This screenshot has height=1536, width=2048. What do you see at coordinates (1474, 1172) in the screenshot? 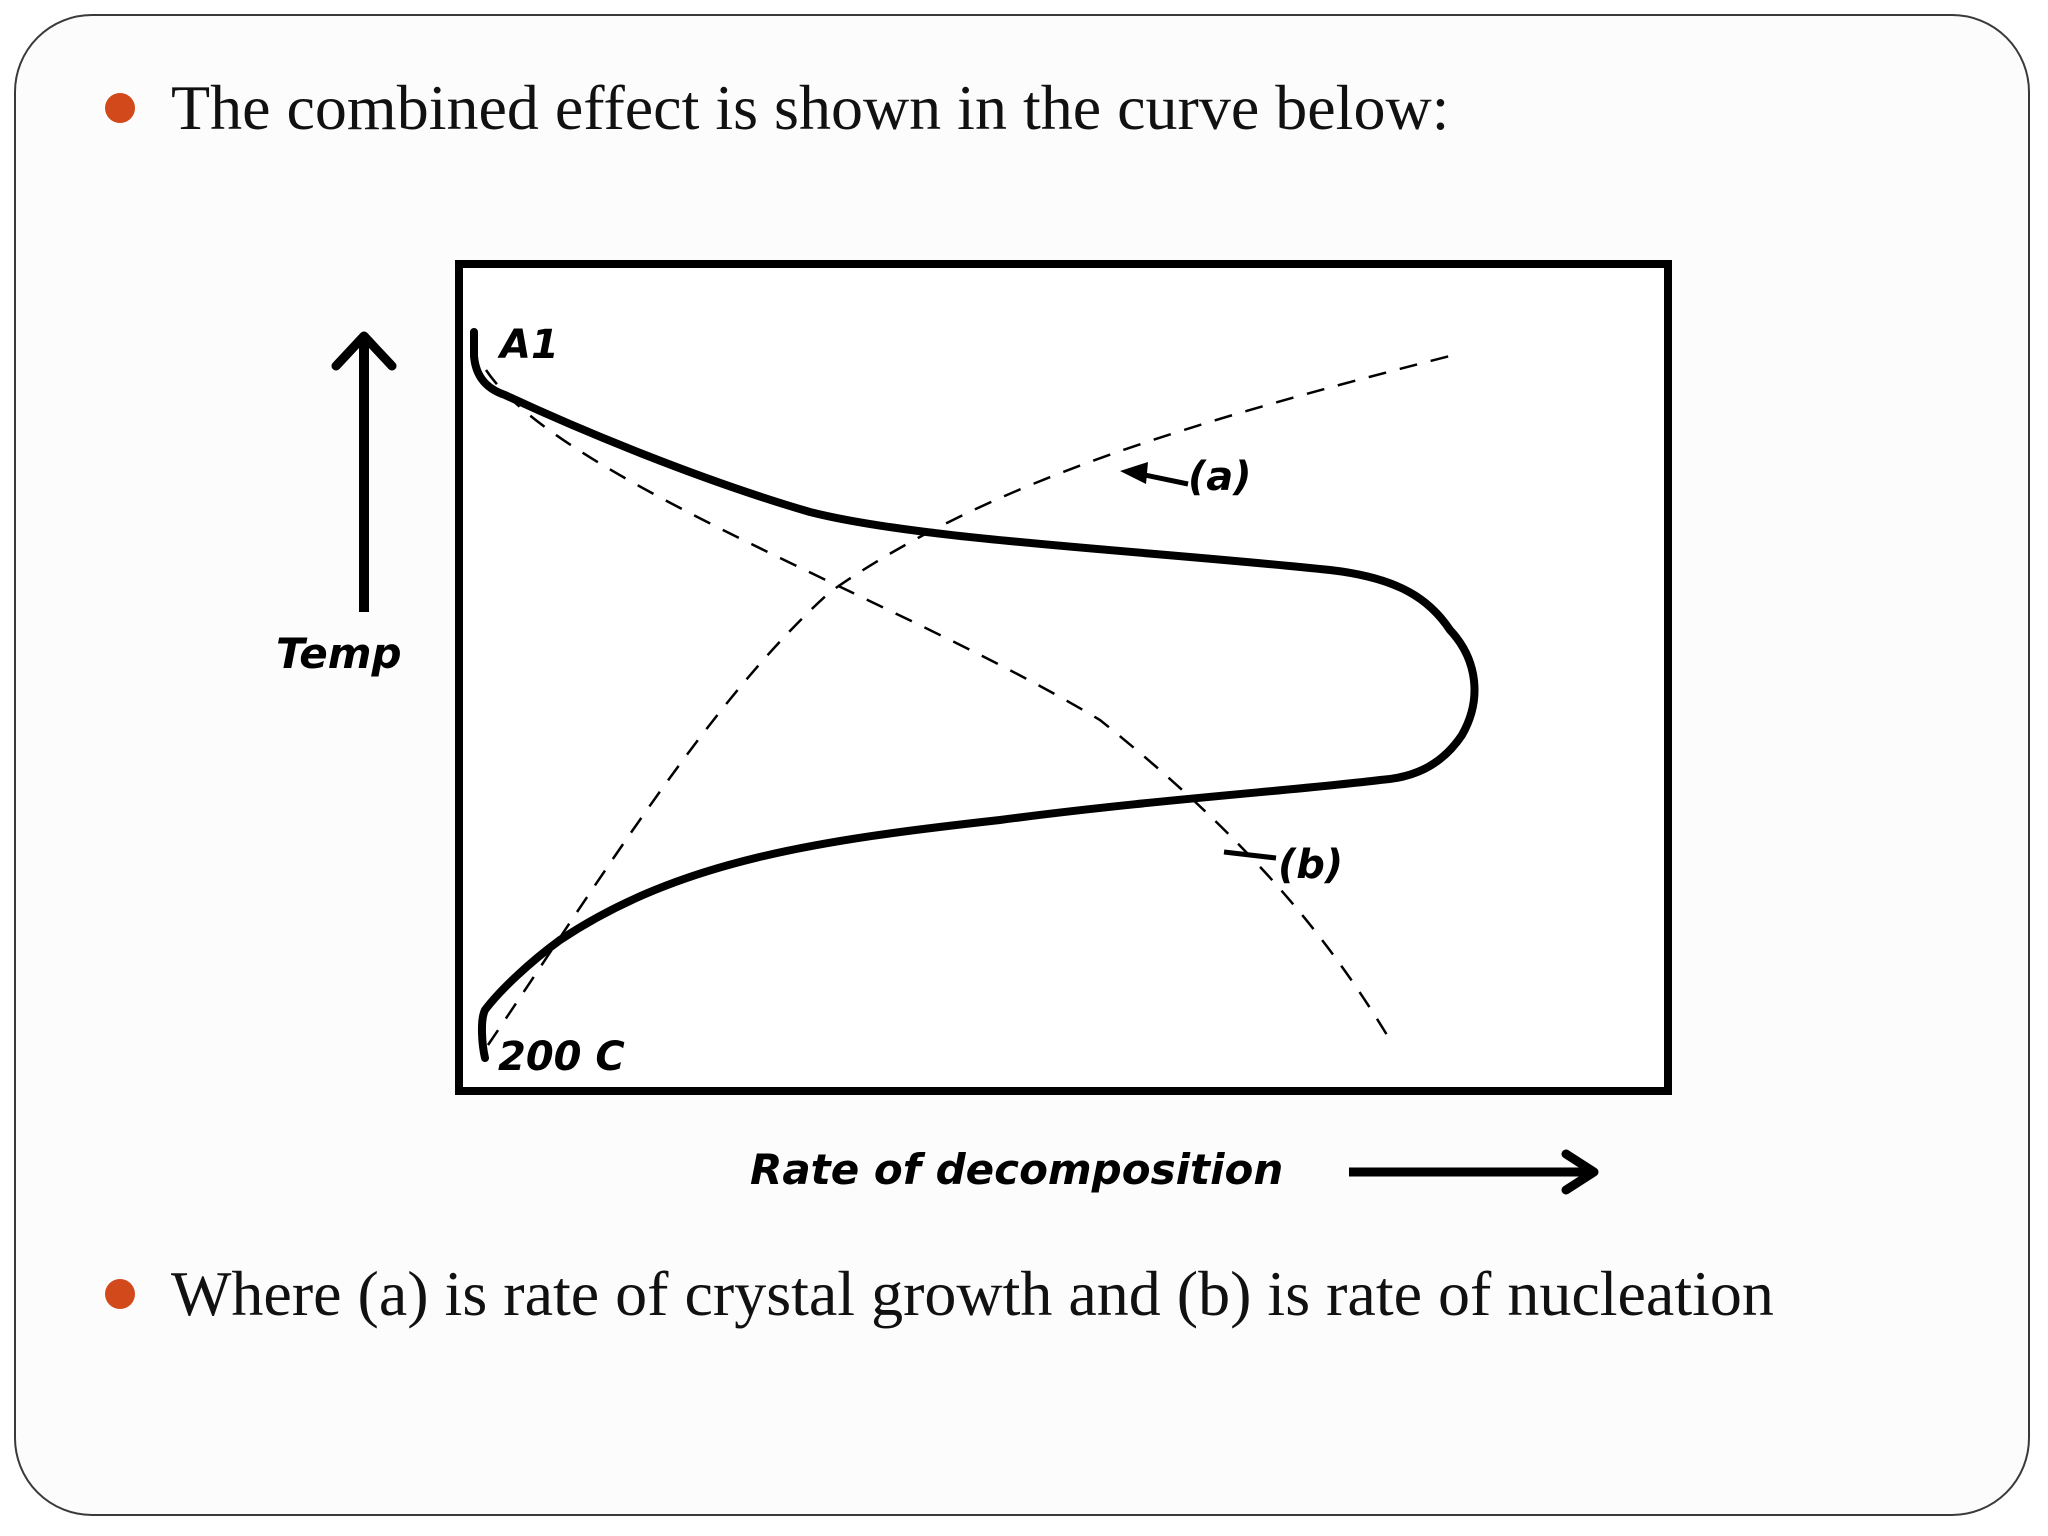
I see `x-axis-arrow-icon` at bounding box center [1474, 1172].